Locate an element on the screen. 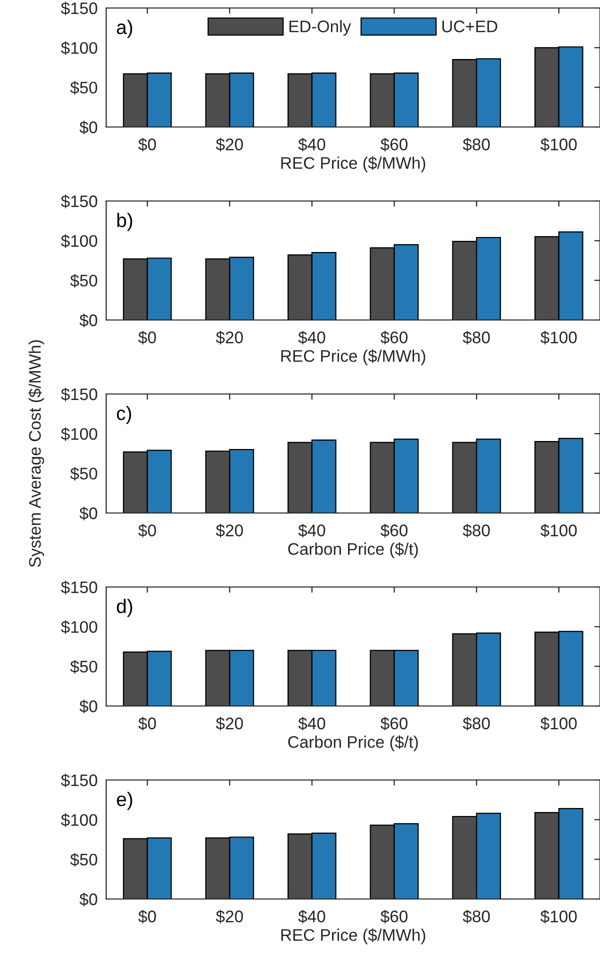 This screenshot has height=962, width=600. annotation: e) is located at coordinates (124, 801).